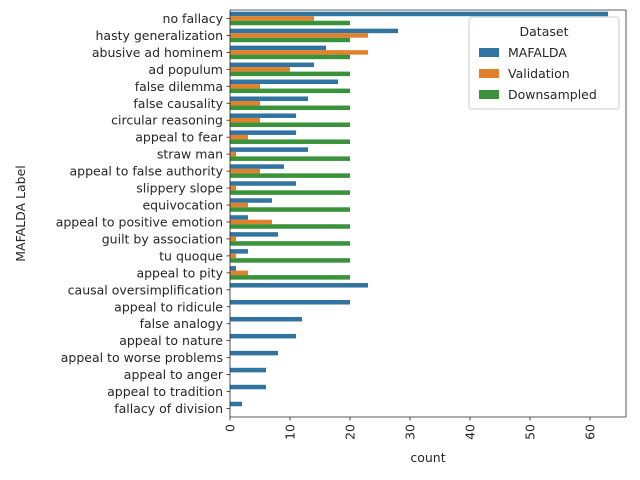 This screenshot has height=480, width=640. What do you see at coordinates (139, 221) in the screenshot?
I see `y-tick-label: appeal to positive emotion` at bounding box center [139, 221].